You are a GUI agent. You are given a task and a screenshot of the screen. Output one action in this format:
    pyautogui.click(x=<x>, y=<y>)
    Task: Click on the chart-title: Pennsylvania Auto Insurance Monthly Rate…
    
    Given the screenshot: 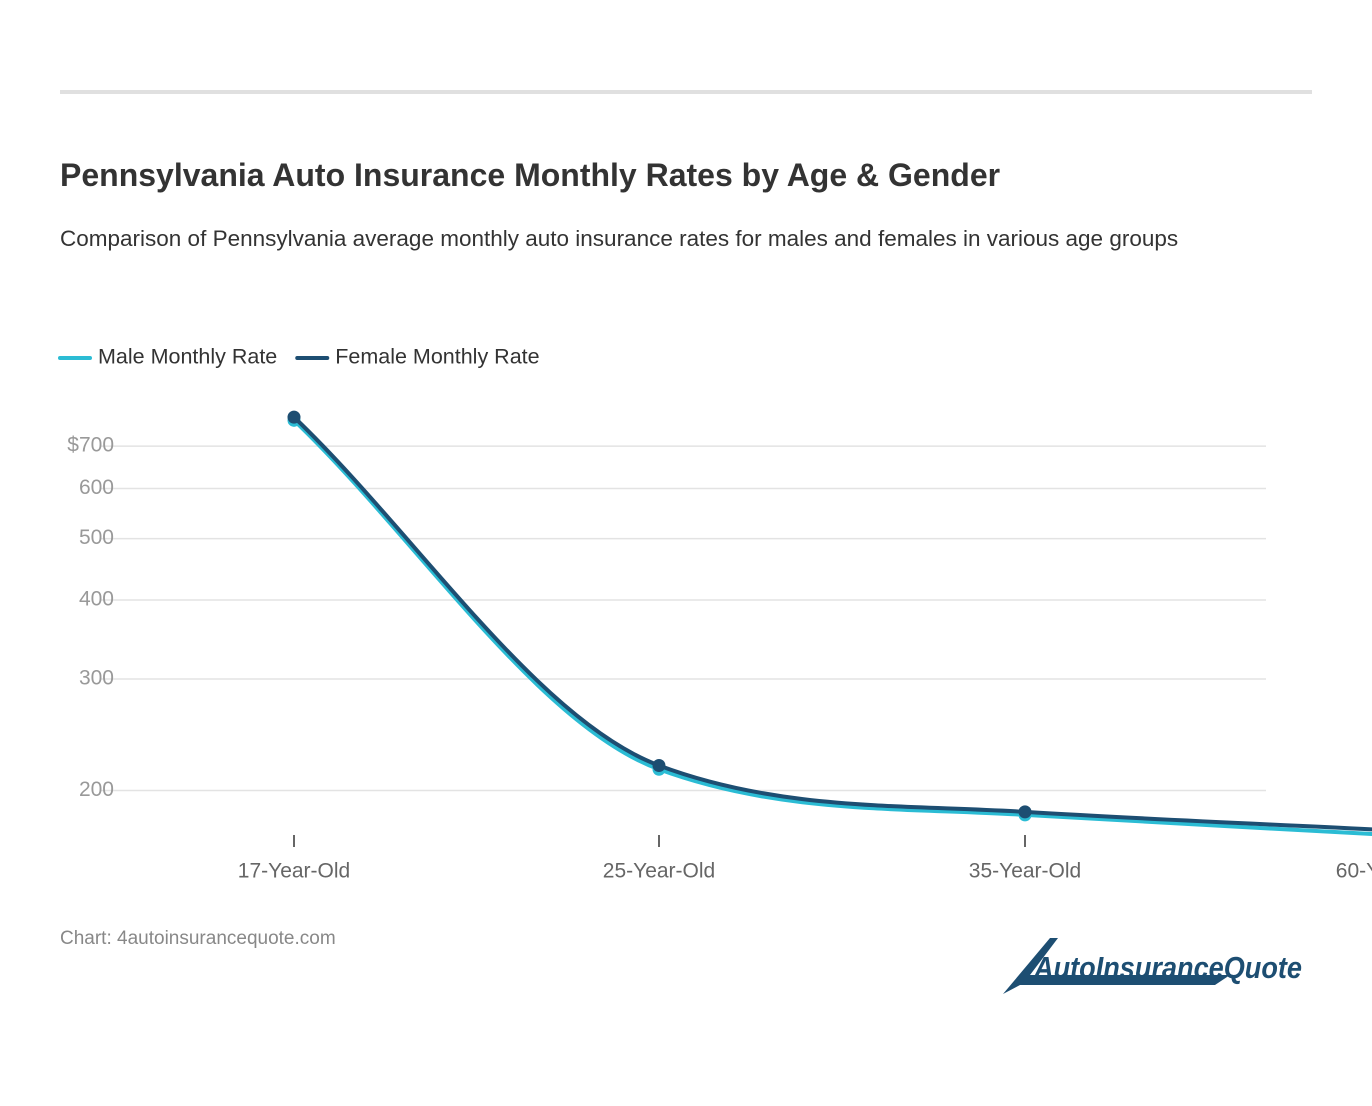 What is the action you would take?
    pyautogui.click(x=530, y=175)
    